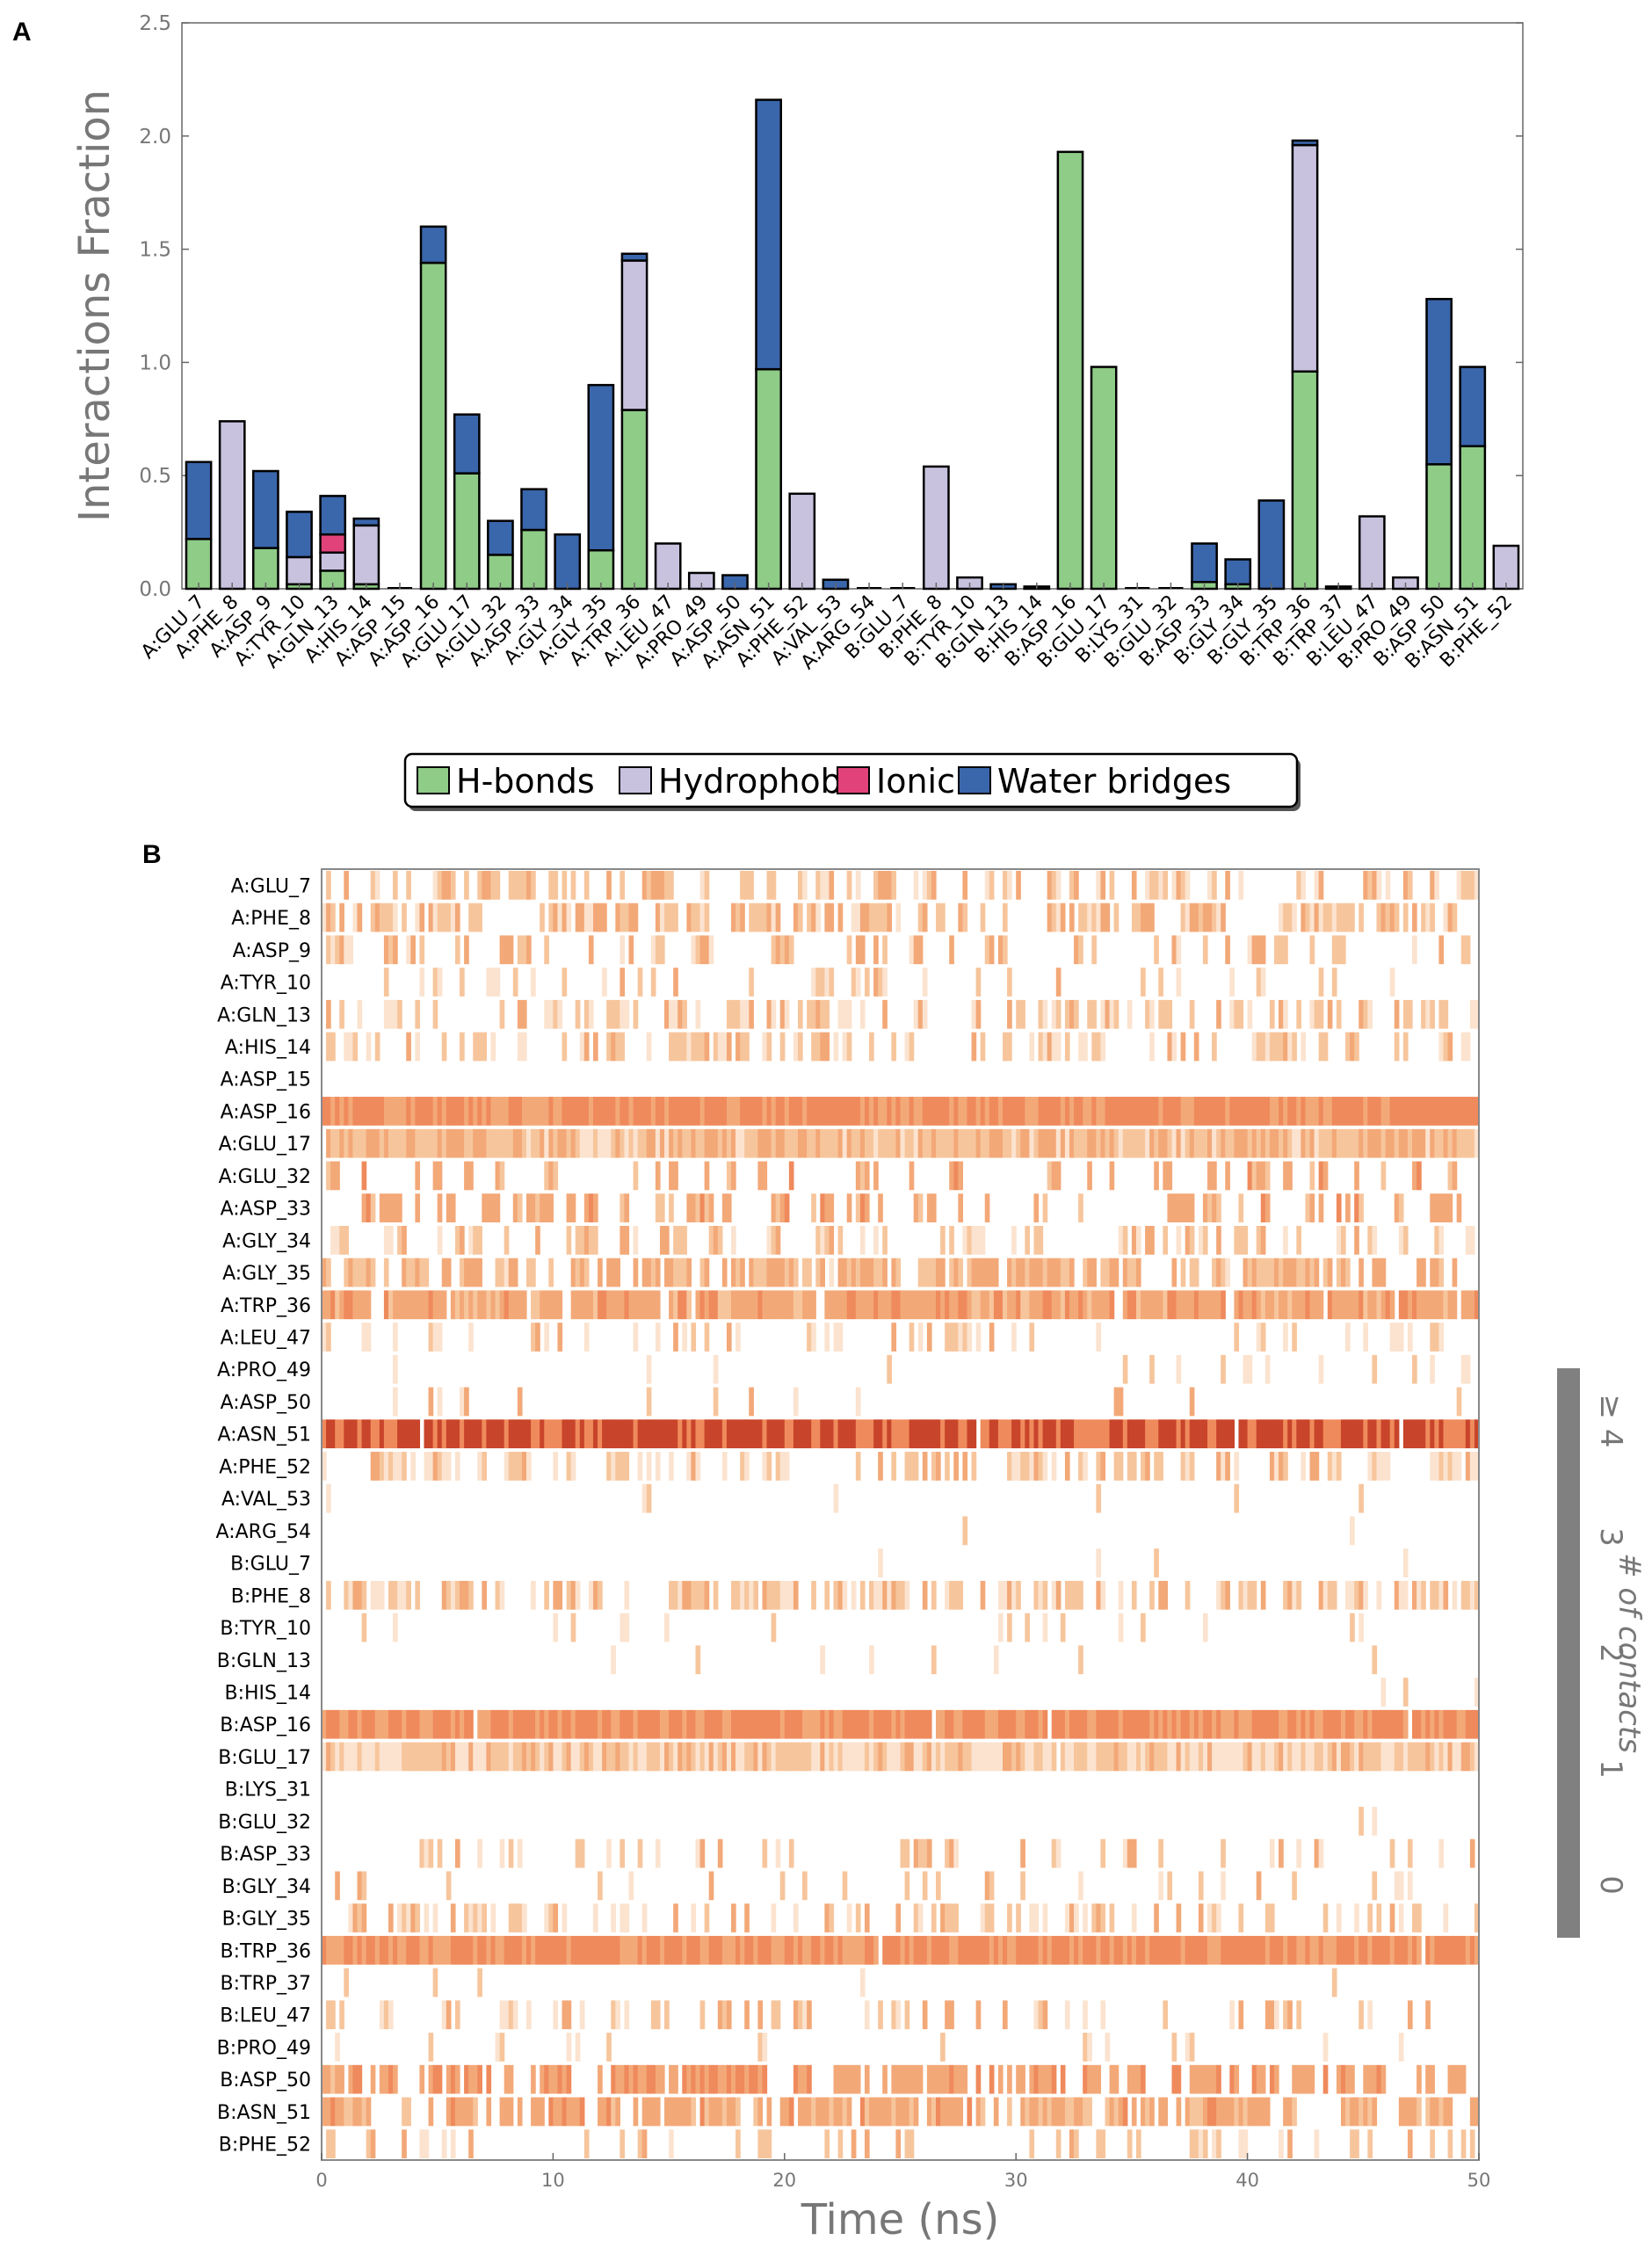  Describe the element at coordinates (635, 780) in the screenshot. I see `legend-swatch-hydrophobic` at that location.